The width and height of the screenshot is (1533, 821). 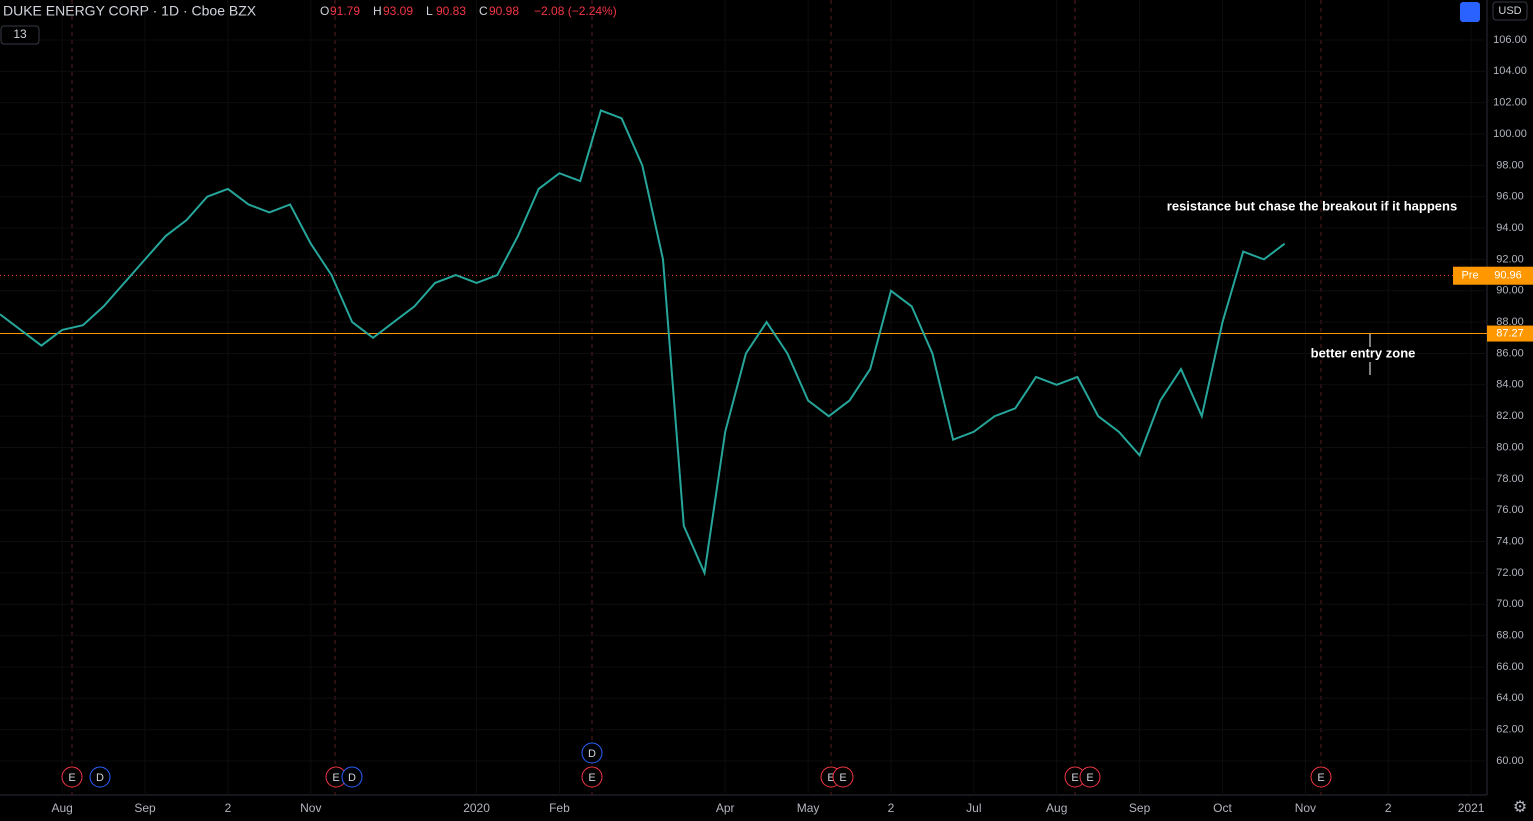 I want to click on y-tick-label: 66.00, so click(x=1510, y=667).